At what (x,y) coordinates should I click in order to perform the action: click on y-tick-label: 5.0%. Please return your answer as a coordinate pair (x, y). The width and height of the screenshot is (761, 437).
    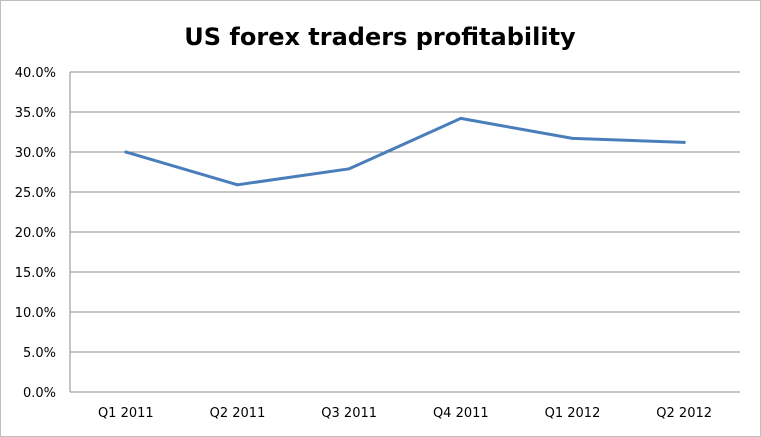
    Looking at the image, I should click on (39, 353).